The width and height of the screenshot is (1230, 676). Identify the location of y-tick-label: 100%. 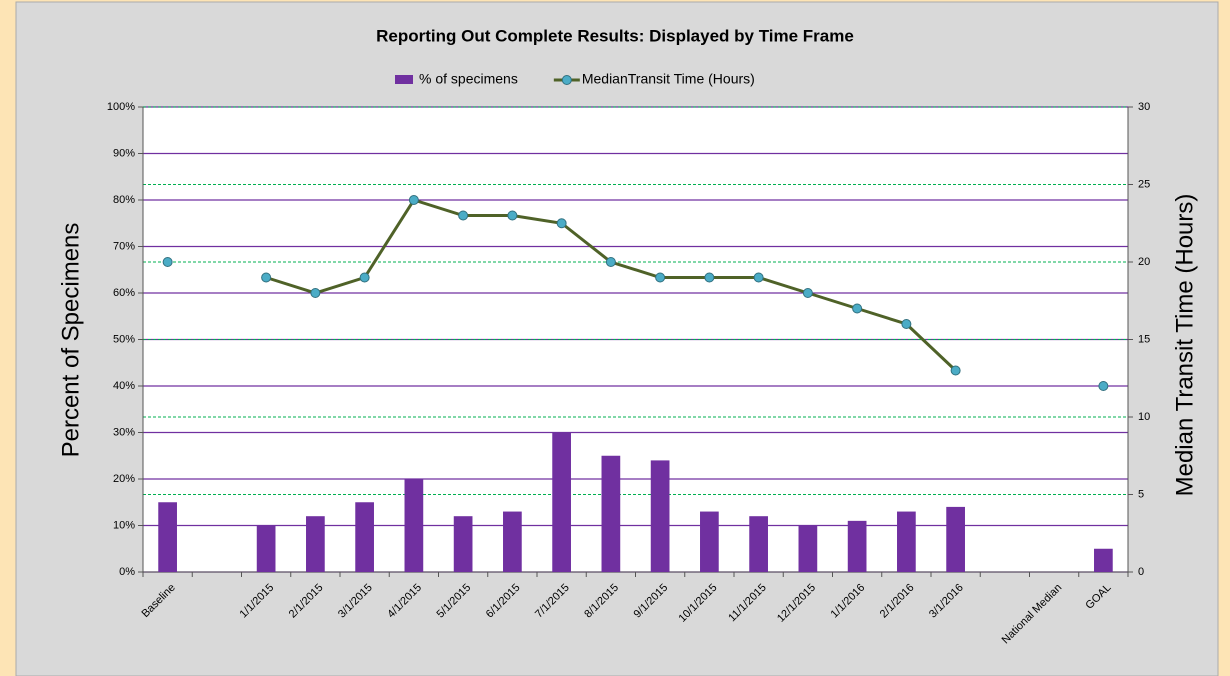
(121, 107).